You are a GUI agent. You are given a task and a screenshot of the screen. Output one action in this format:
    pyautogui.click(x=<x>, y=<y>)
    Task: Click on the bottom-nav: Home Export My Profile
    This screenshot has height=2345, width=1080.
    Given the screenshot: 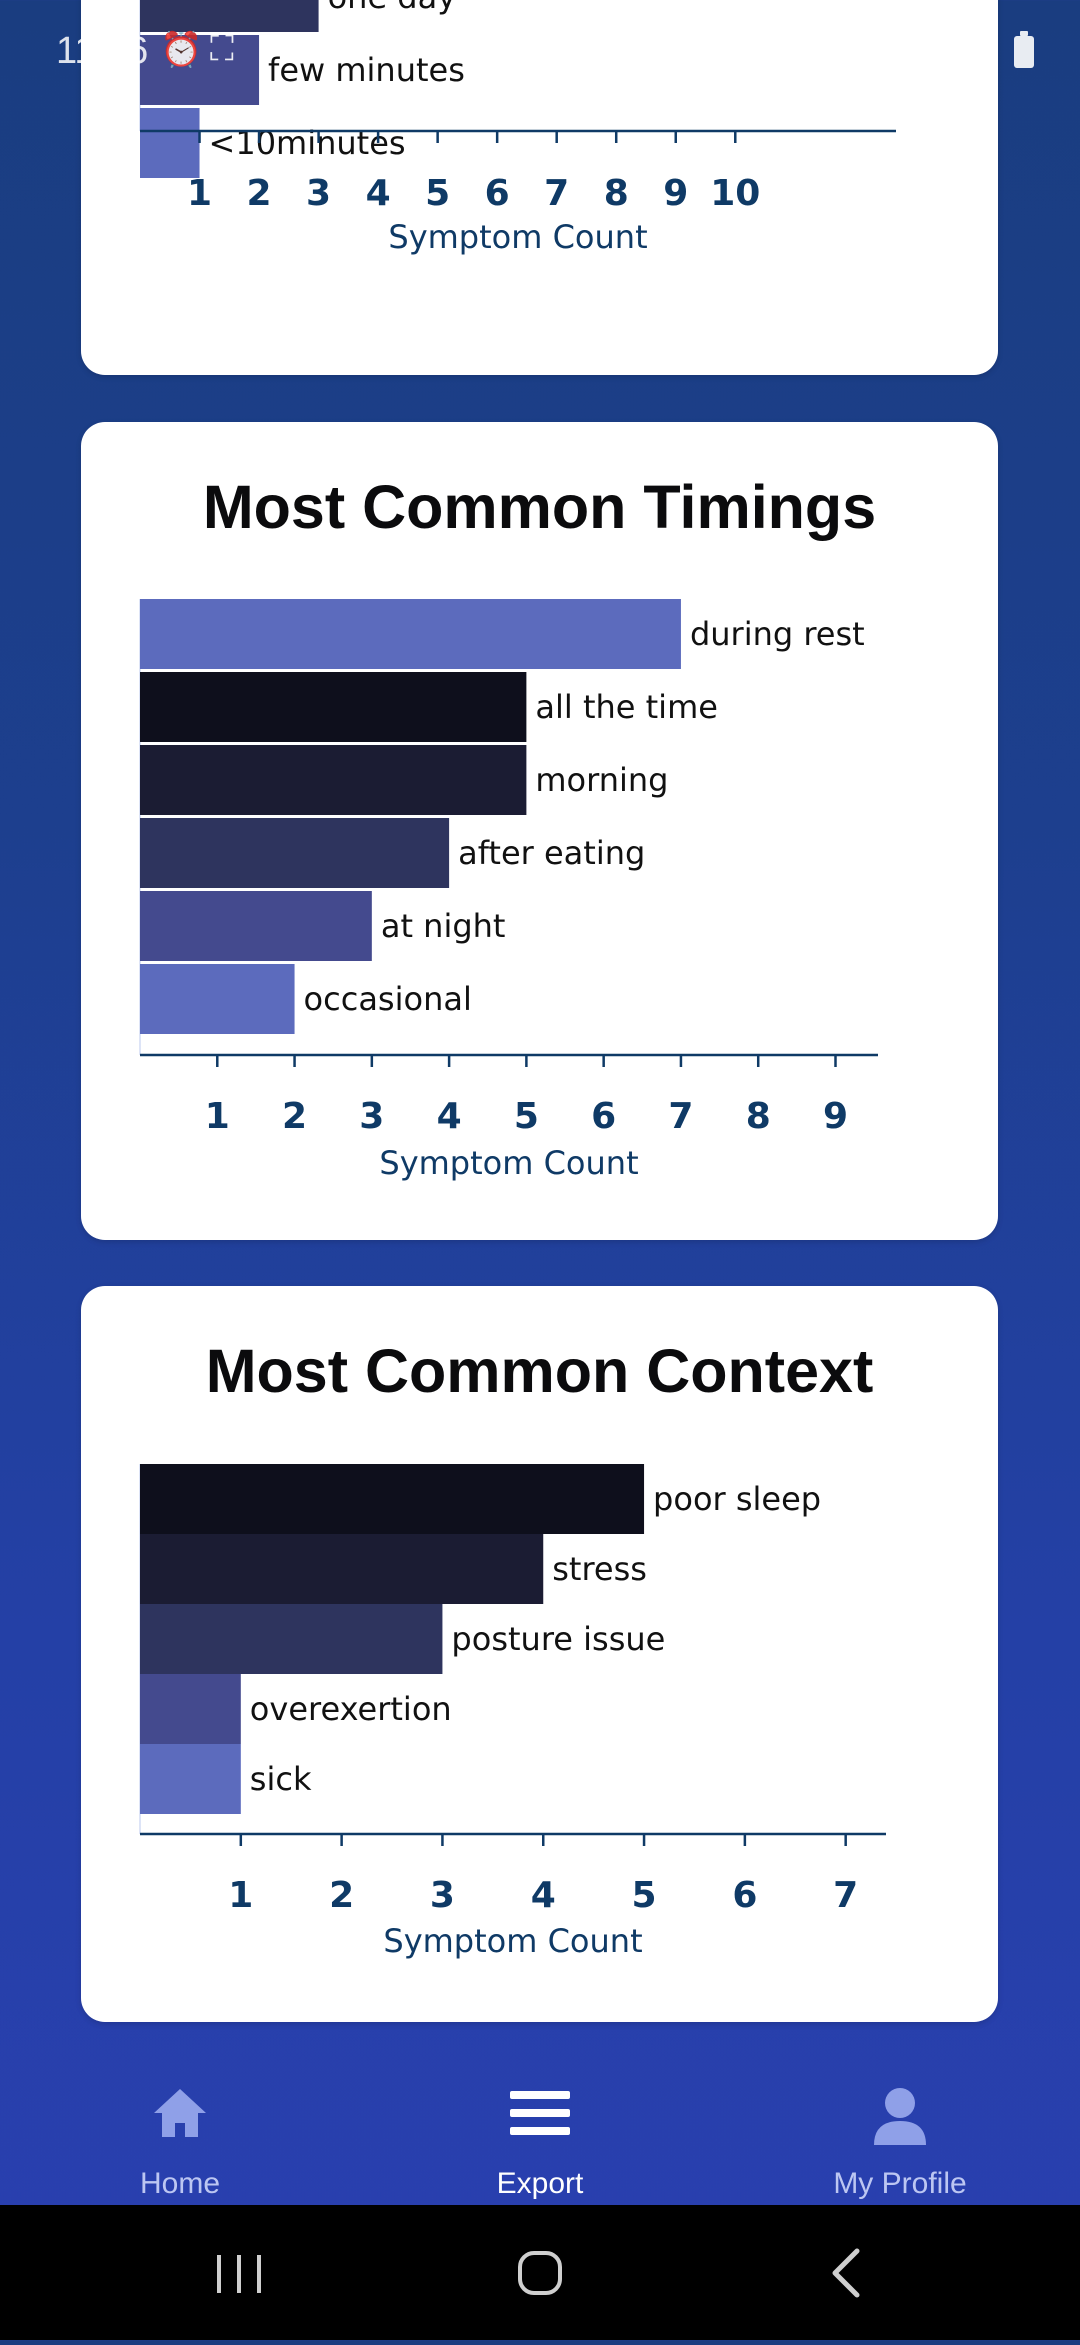 What is the action you would take?
    pyautogui.click(x=540, y=2135)
    